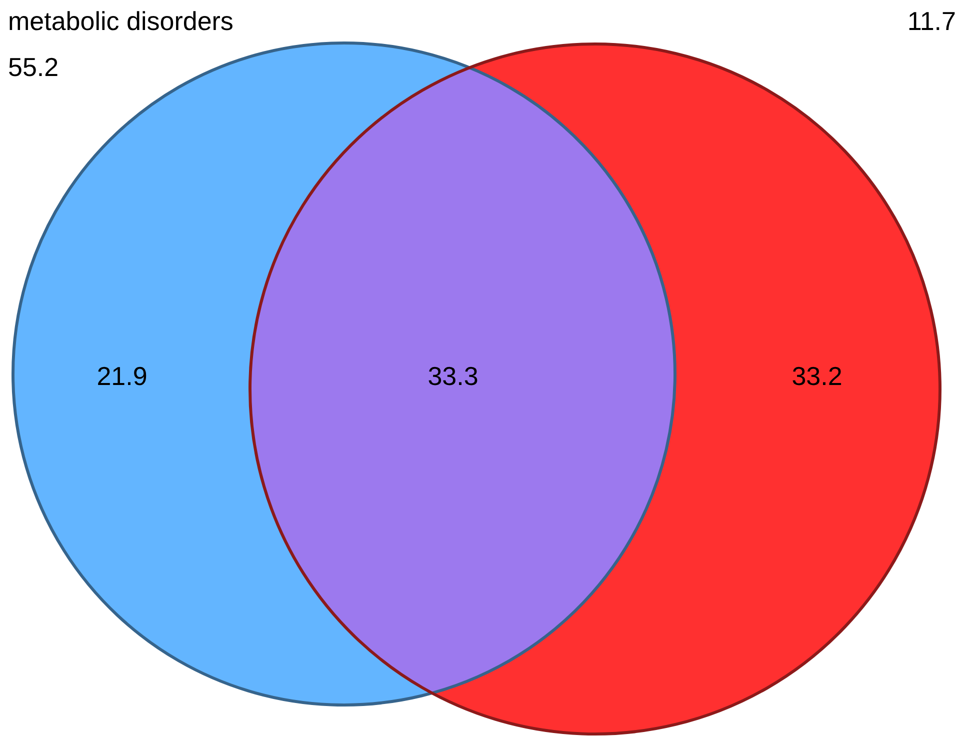 The height and width of the screenshot is (739, 961). Describe the element at coordinates (33, 67) in the screenshot. I see `text: 55.2` at that location.